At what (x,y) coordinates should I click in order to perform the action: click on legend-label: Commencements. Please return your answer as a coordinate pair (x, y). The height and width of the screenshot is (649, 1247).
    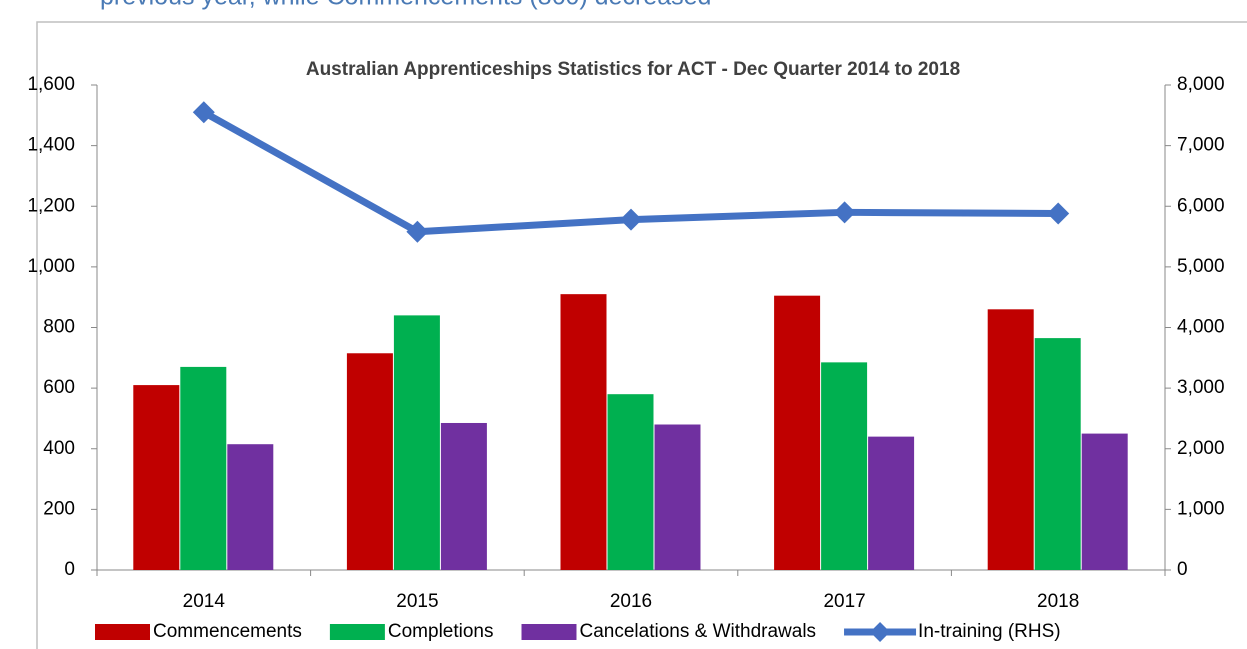
    Looking at the image, I should click on (227, 631).